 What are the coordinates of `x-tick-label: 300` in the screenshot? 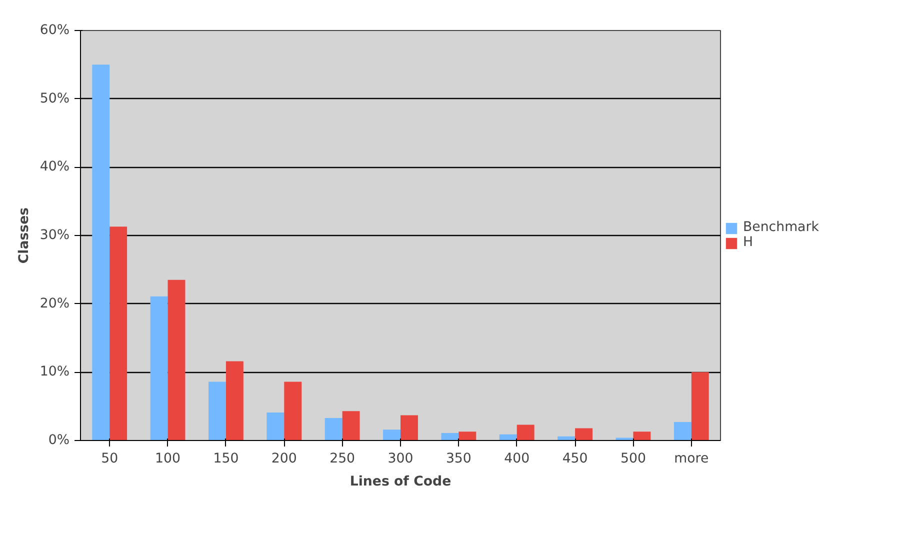 It's located at (401, 459).